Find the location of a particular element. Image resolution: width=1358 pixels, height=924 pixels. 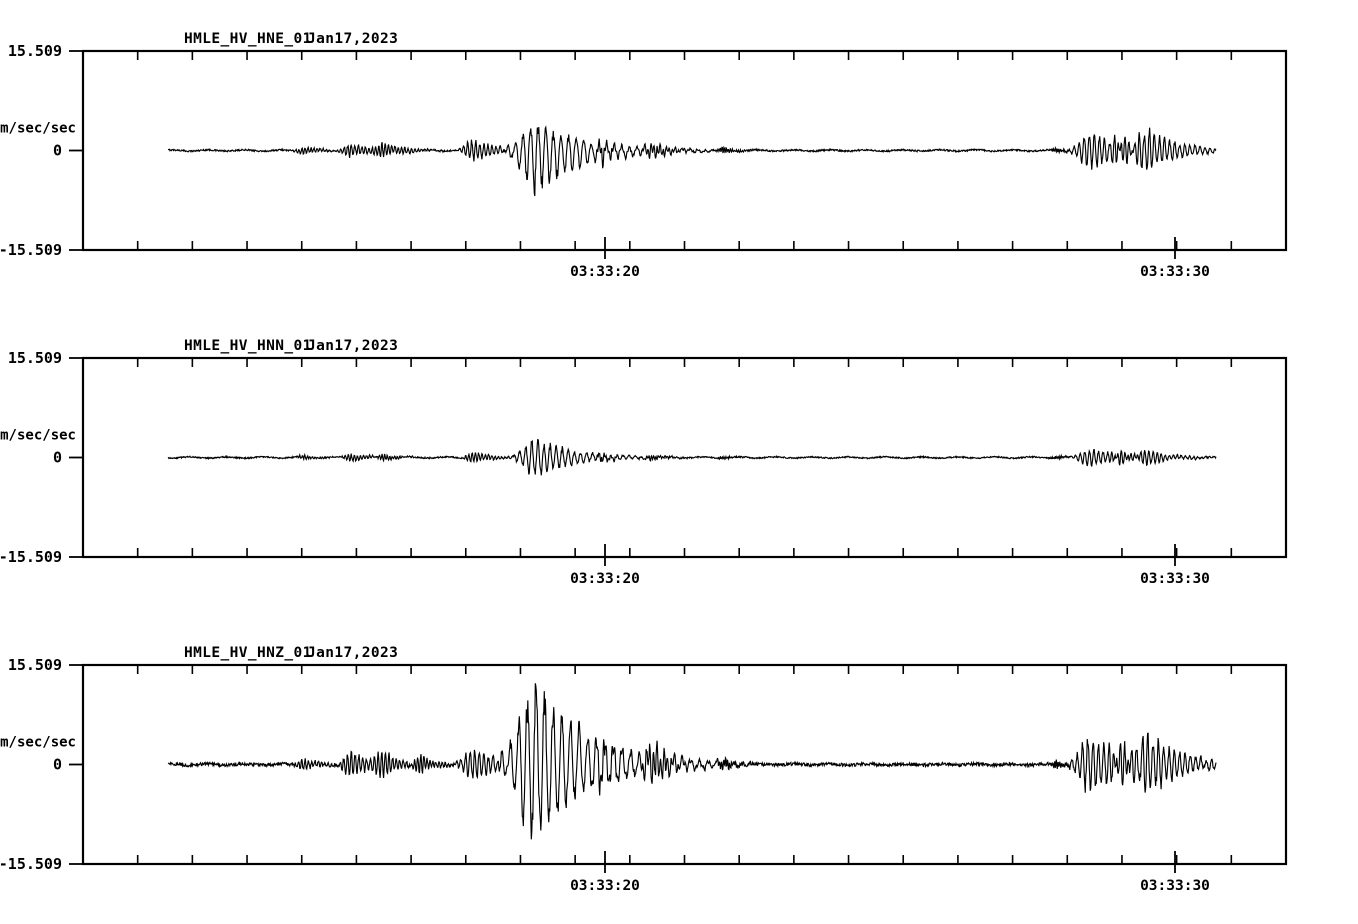

station-label: HMLE_HV_HNZ_01 is located at coordinates (248, 653).